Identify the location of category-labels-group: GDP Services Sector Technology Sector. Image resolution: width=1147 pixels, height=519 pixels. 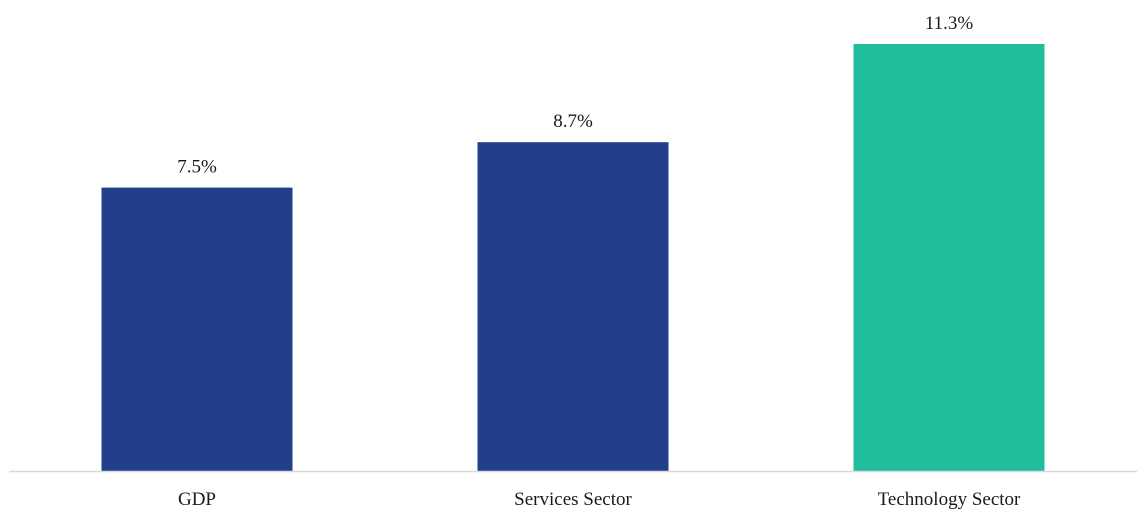
(599, 499).